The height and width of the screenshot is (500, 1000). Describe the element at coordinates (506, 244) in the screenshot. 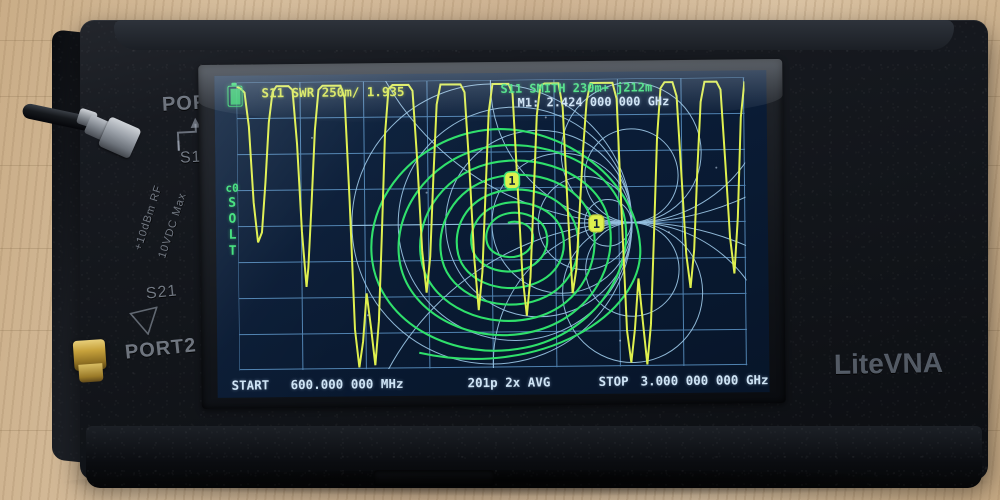

I see `trace-smith-spiral` at that location.